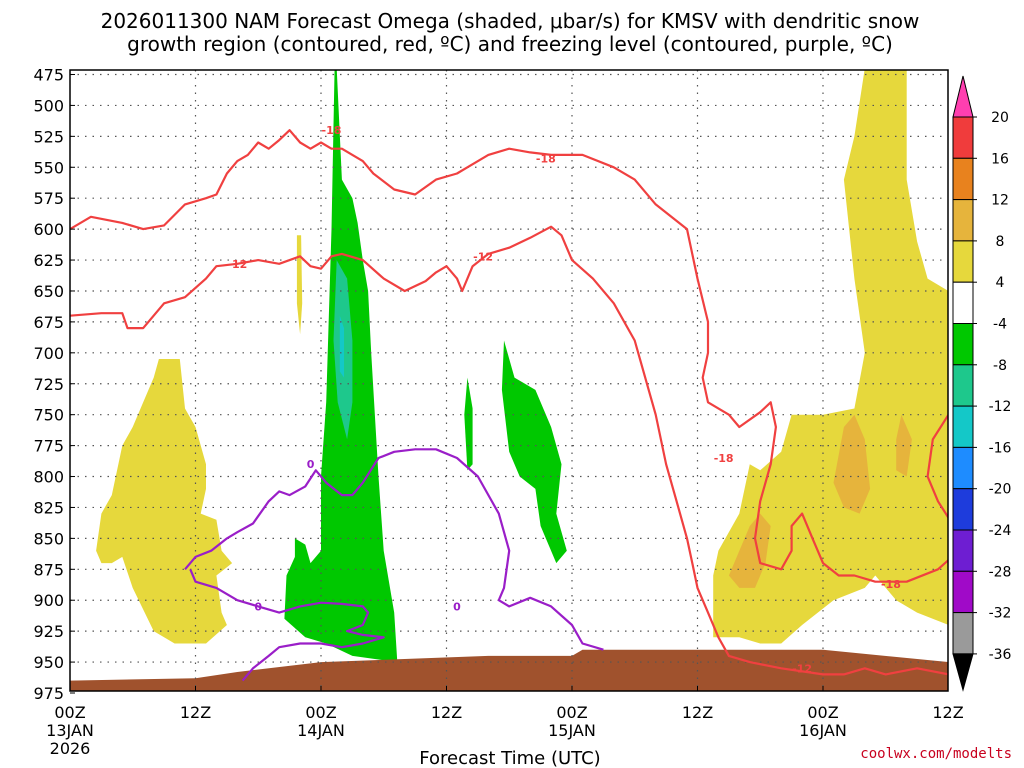  I want to click on colorbar-label: -16, so click(1000, 448).